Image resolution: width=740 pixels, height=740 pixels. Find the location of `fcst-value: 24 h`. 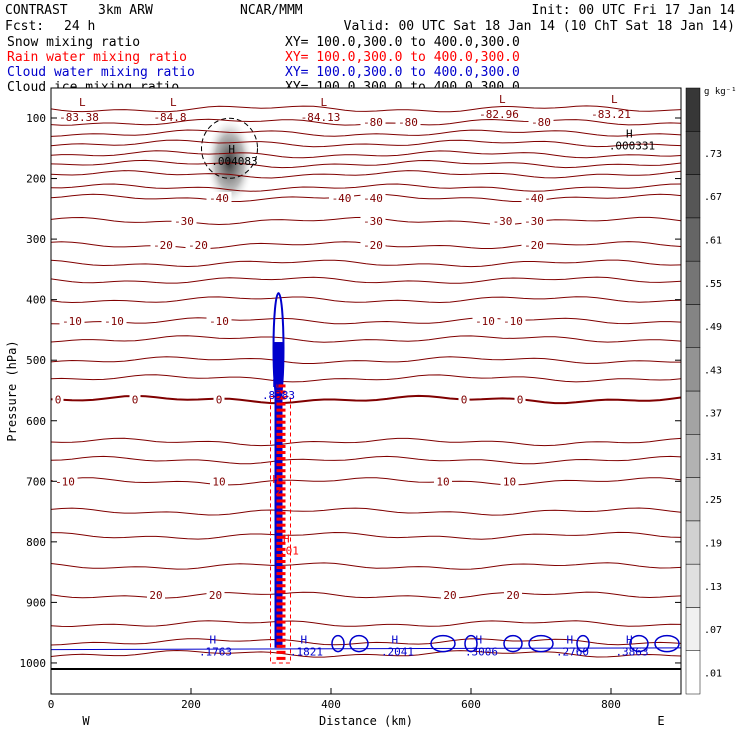

fcst-value: 24 h is located at coordinates (79, 26).